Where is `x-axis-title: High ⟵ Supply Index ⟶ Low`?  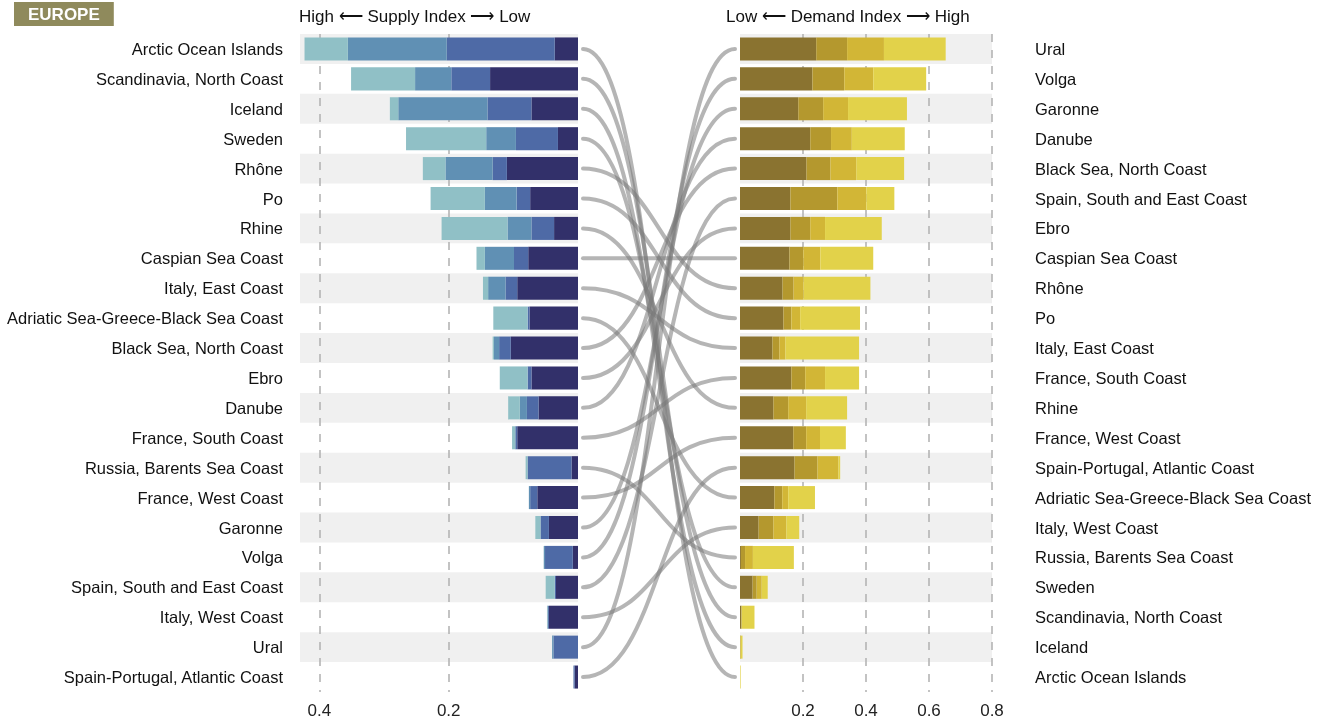
x-axis-title: High ⟵ Supply Index ⟶ Low is located at coordinates (415, 16).